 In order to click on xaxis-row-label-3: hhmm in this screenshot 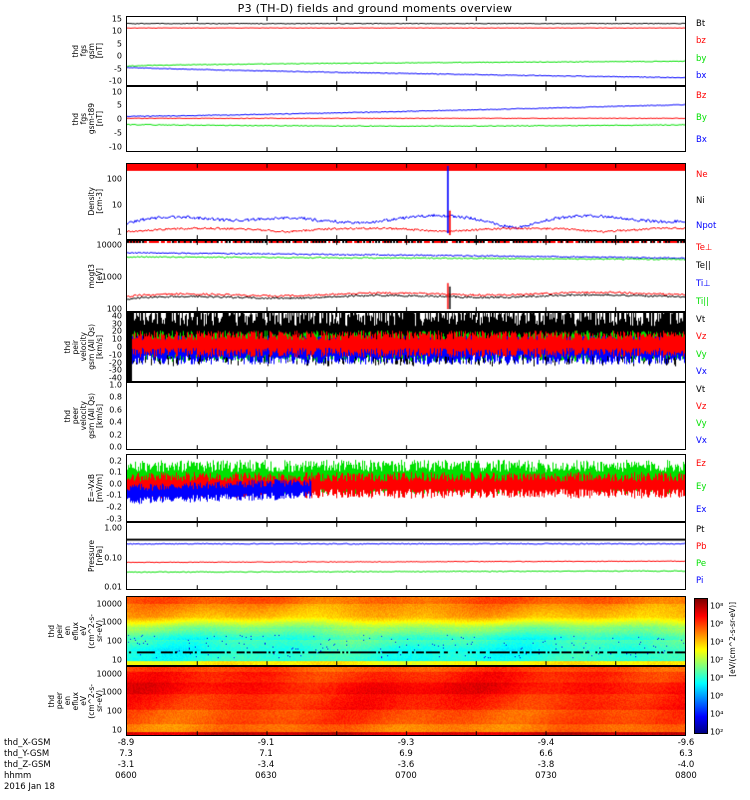, I will do `click(18, 776)`.